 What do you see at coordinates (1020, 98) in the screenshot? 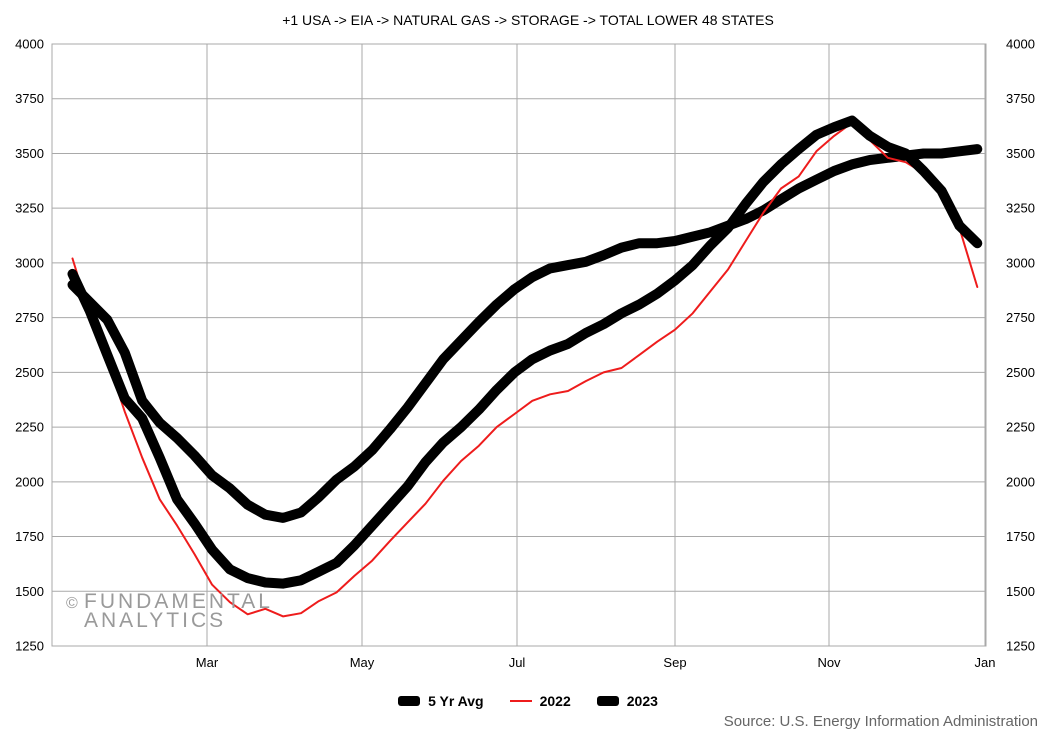
I see `y-tick-label-right-3750: 3750` at bounding box center [1020, 98].